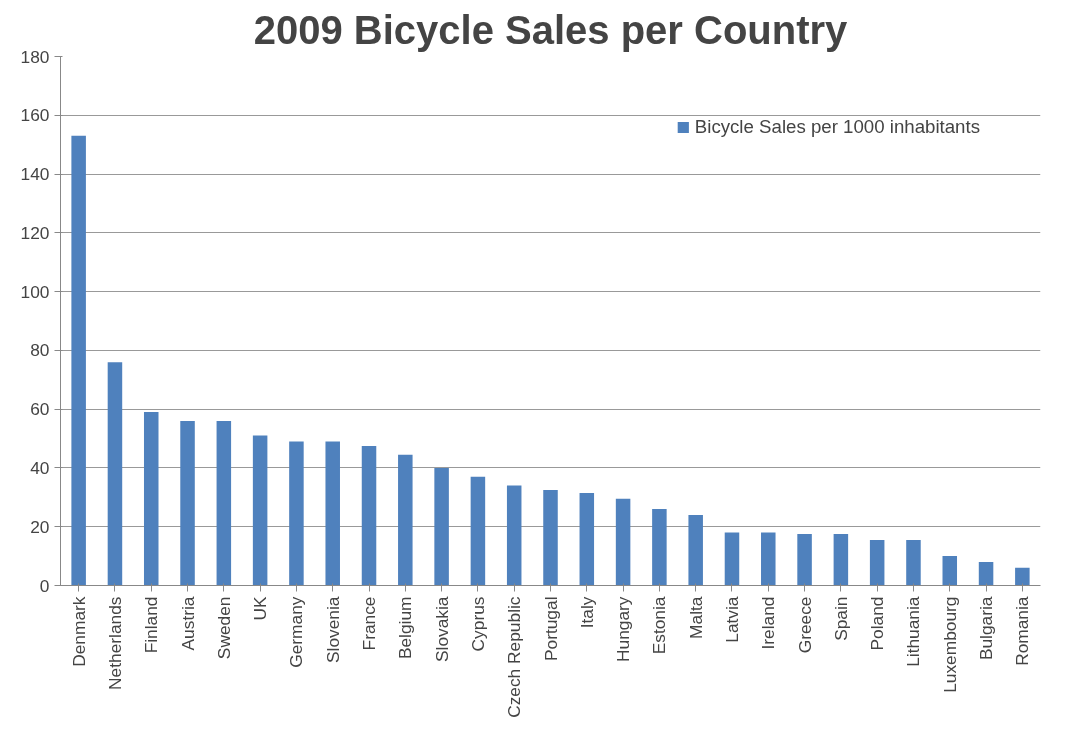 Image resolution: width=1079 pixels, height=730 pixels. Describe the element at coordinates (731, 619) in the screenshot. I see `x-tick-label: Latvia` at that location.